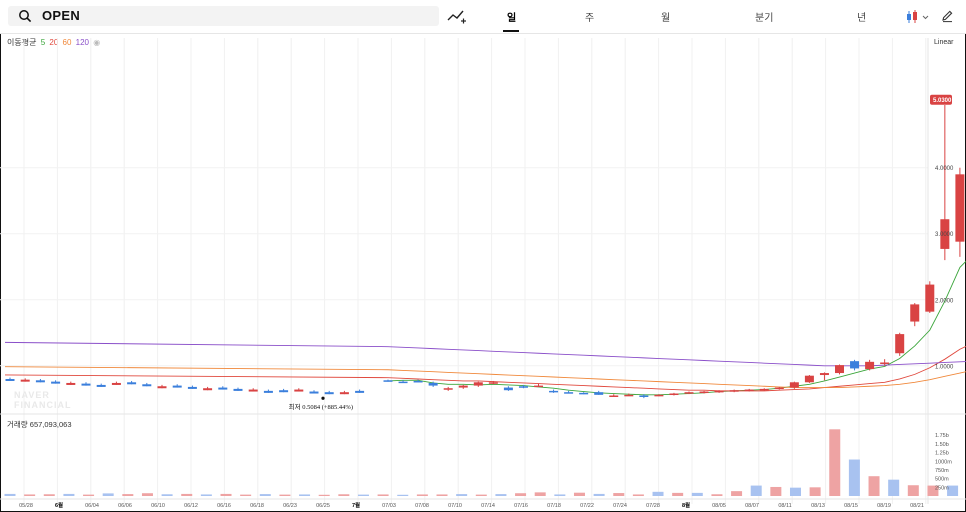 Image resolution: width=966 pixels, height=512 pixels. Describe the element at coordinates (125, 506) in the screenshot. I see `x-tick-label: 06/06` at that location.